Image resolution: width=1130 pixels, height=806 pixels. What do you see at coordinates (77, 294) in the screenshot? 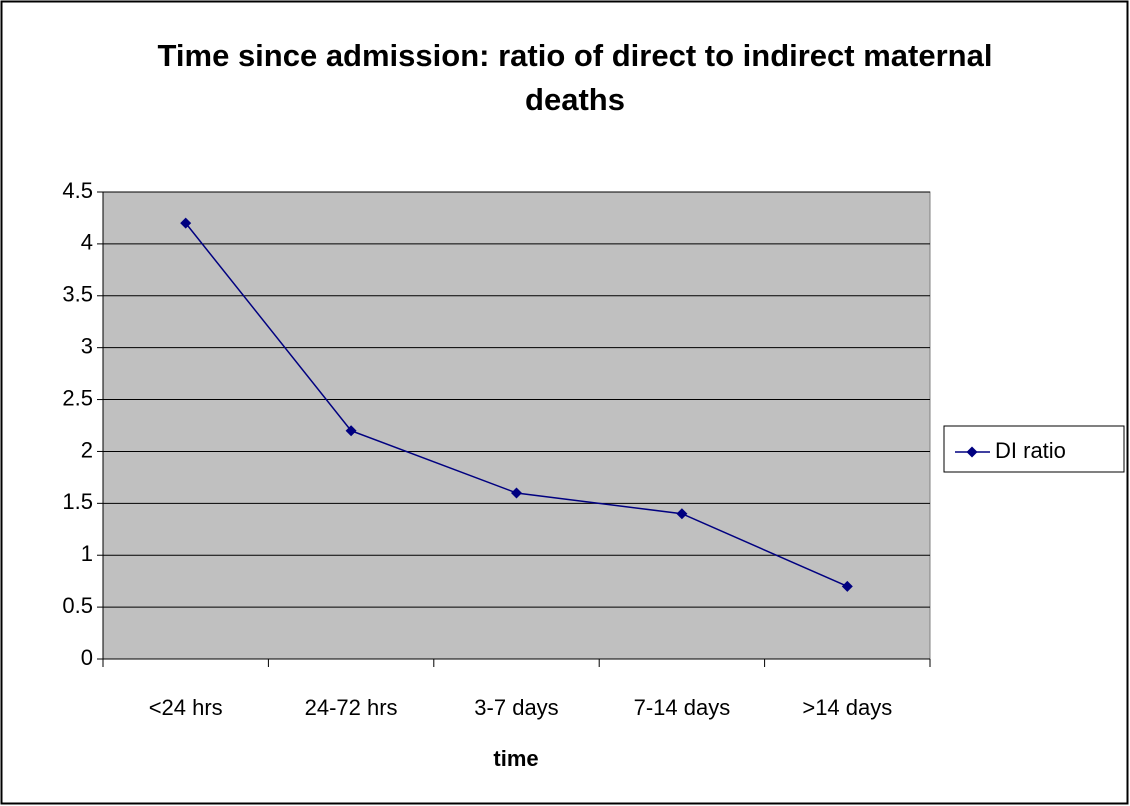
I see `y-tick-label: 3.5` at bounding box center [77, 294].